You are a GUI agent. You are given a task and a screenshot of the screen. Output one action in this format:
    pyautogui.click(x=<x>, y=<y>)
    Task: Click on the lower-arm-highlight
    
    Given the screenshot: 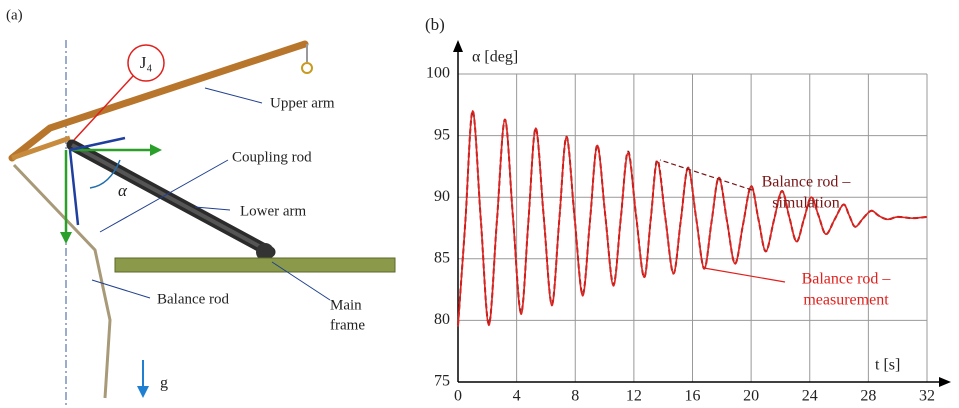 What is the action you would take?
    pyautogui.click(x=171, y=198)
    